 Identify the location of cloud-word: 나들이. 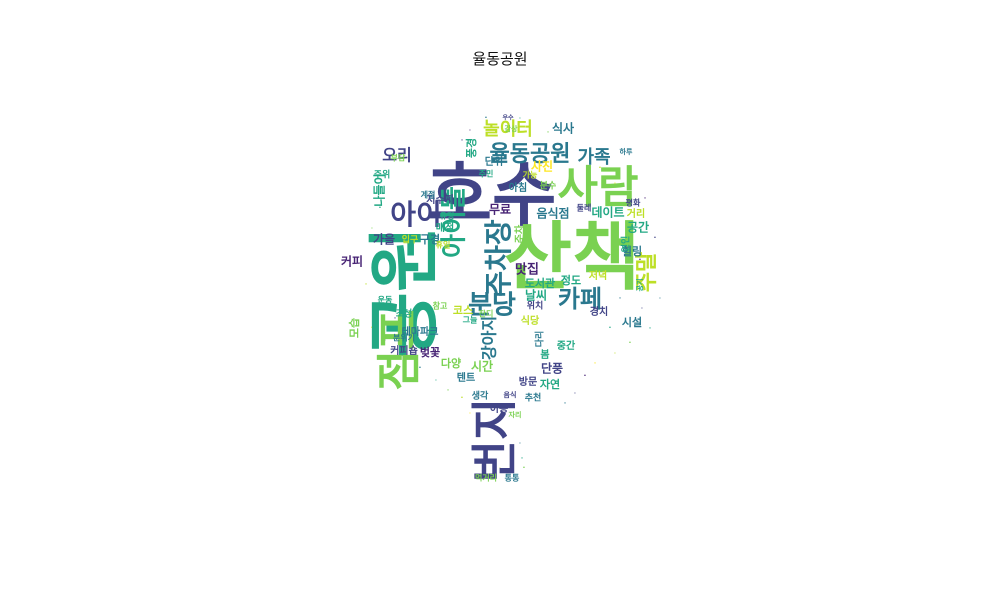
(379, 189).